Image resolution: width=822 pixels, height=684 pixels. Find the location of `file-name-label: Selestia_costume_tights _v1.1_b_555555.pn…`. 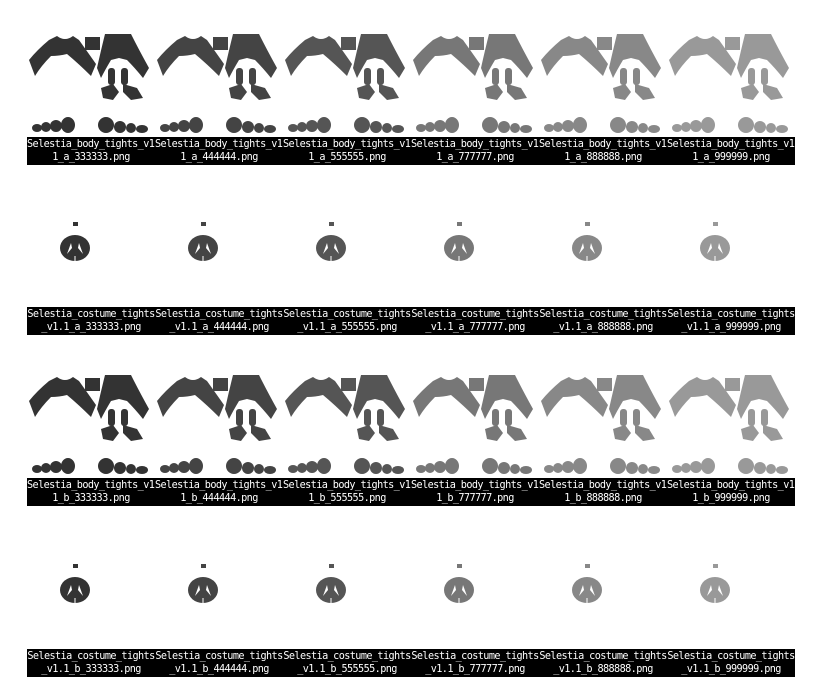

file-name-label: Selestia_costume_tights _v1.1_b_555555.pn… is located at coordinates (347, 663).